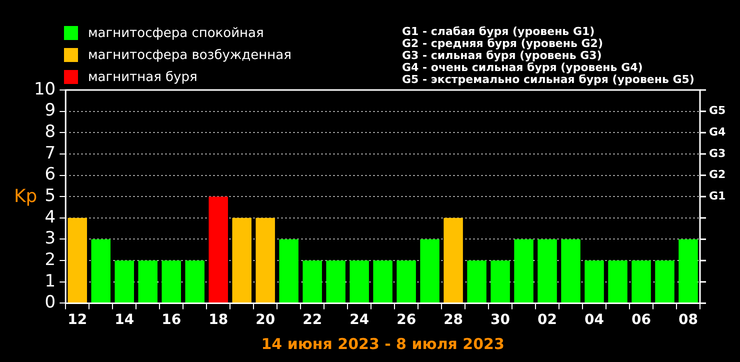 The image size is (740, 362). Describe the element at coordinates (45, 89) in the screenshot. I see `y-tick-label: 10` at that location.